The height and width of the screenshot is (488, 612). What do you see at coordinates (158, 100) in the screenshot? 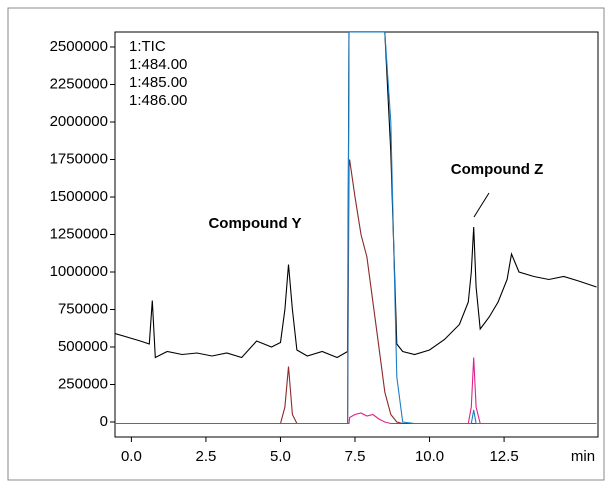
I see `legend-entry: 1:486.00` at bounding box center [158, 100].